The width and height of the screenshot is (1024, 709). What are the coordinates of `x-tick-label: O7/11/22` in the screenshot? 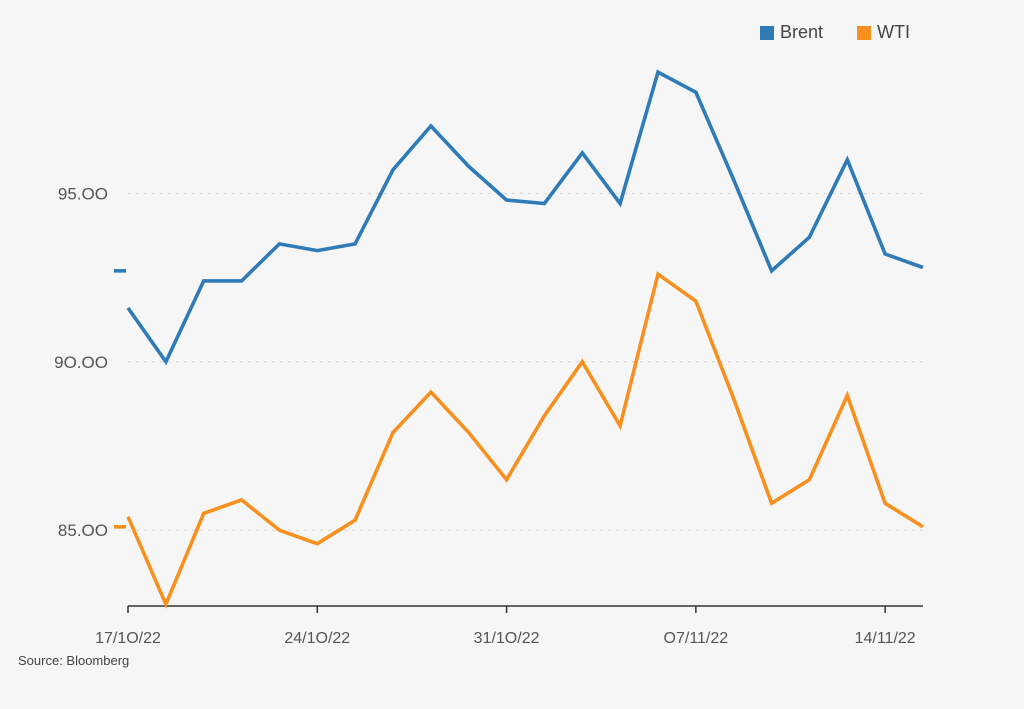 It's located at (696, 638).